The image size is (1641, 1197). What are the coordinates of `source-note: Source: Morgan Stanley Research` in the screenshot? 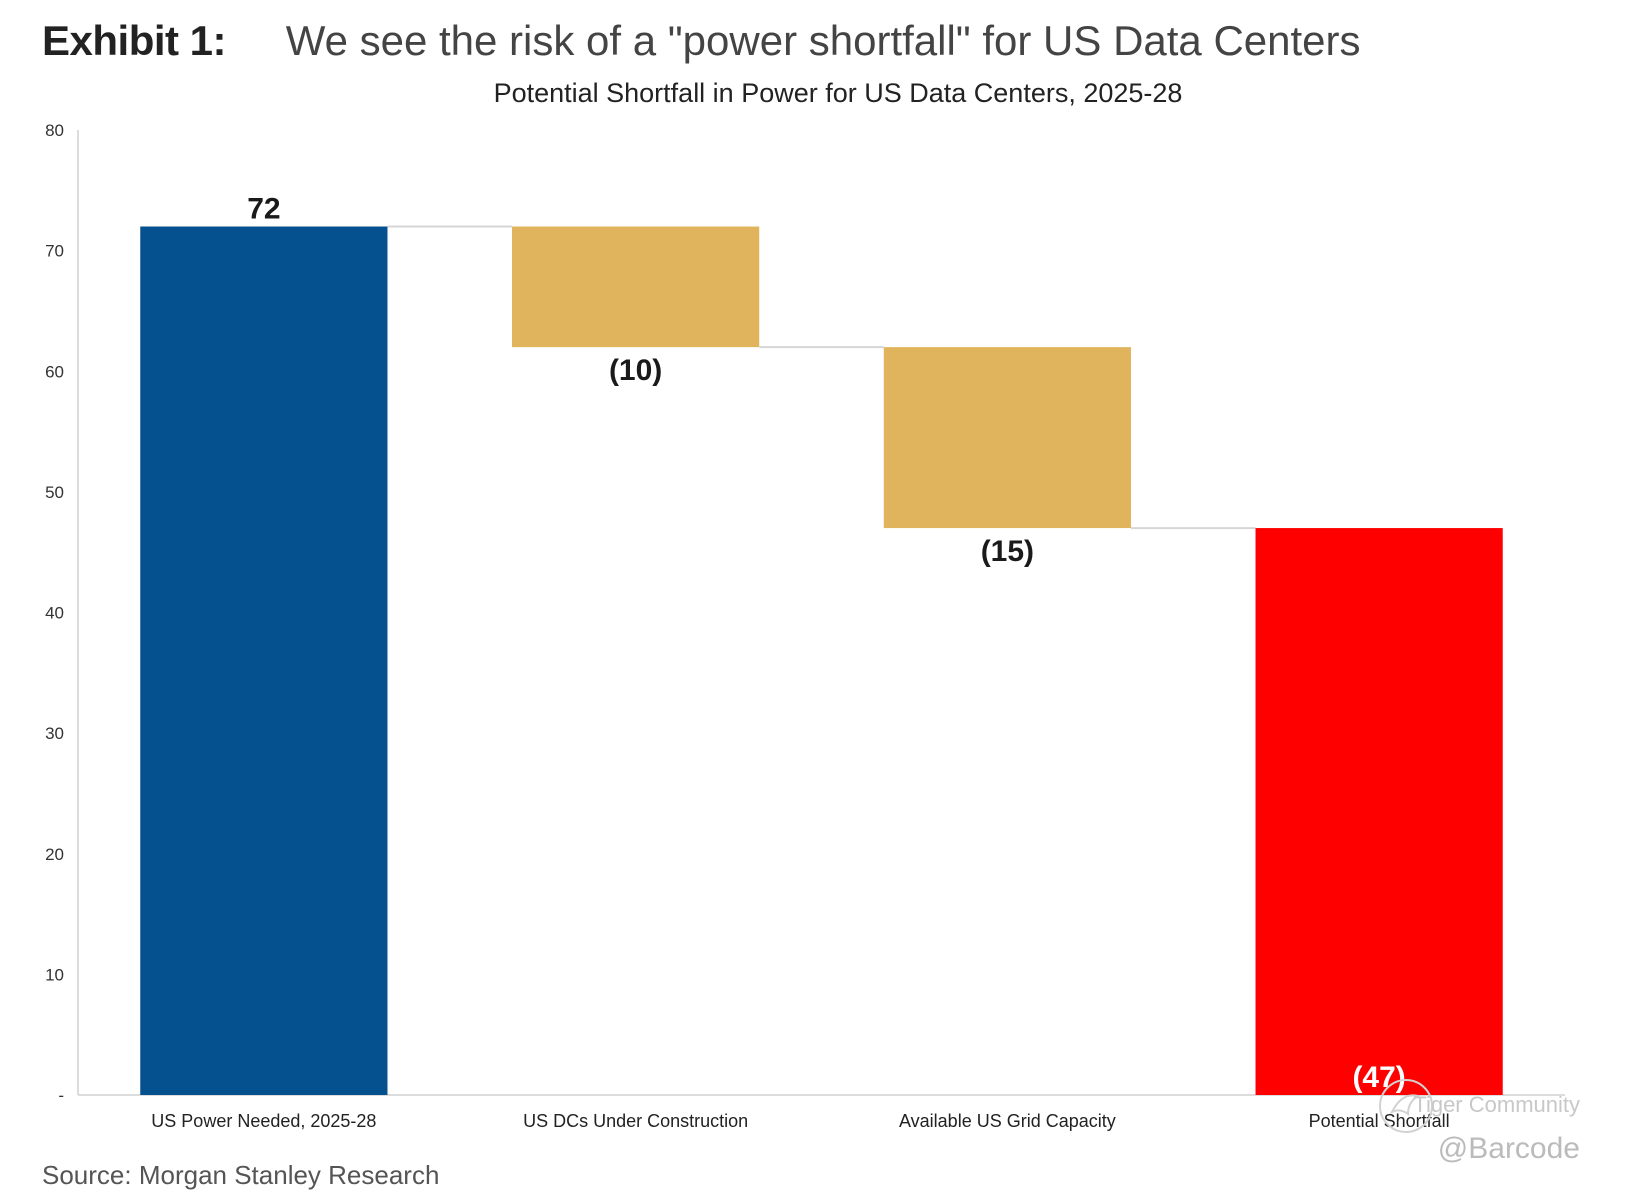 It's located at (241, 1175).